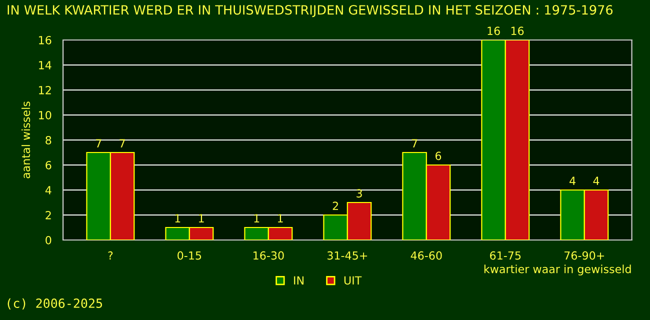  I want to click on legend-label: UIT, so click(353, 280).